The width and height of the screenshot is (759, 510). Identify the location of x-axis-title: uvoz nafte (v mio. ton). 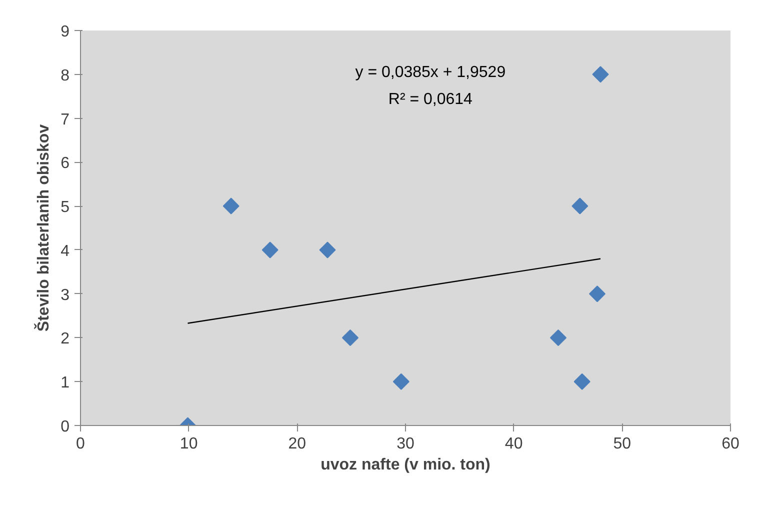
(405, 465).